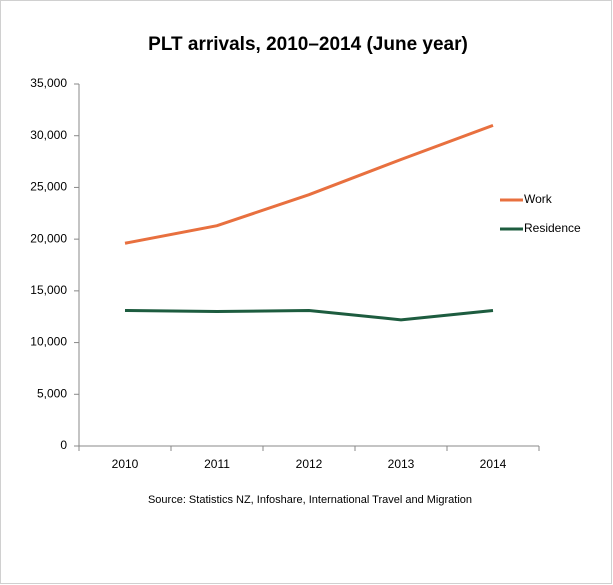  What do you see at coordinates (52, 393) in the screenshot?
I see `y-tick-label: 5,000` at bounding box center [52, 393].